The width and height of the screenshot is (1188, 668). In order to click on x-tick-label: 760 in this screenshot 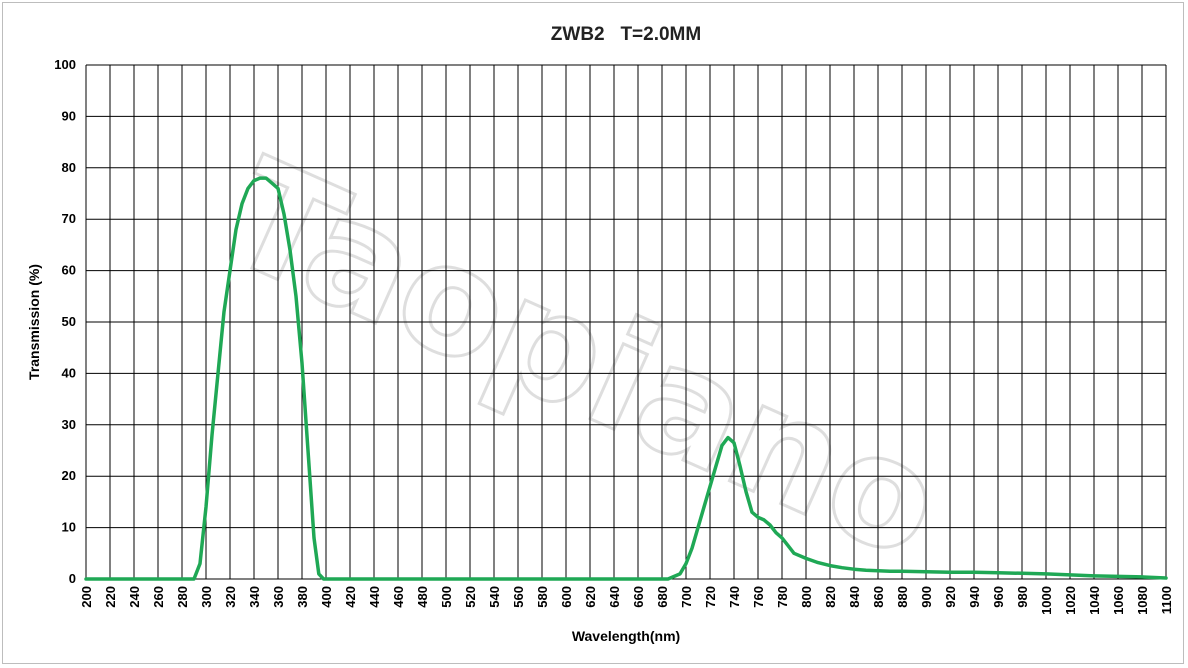, I will do `click(758, 597)`.